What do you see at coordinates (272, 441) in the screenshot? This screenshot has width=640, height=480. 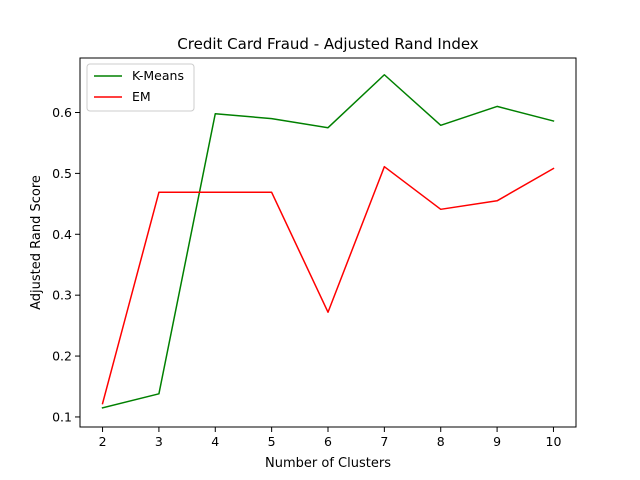 I see `x-tick-label: 5` at bounding box center [272, 441].